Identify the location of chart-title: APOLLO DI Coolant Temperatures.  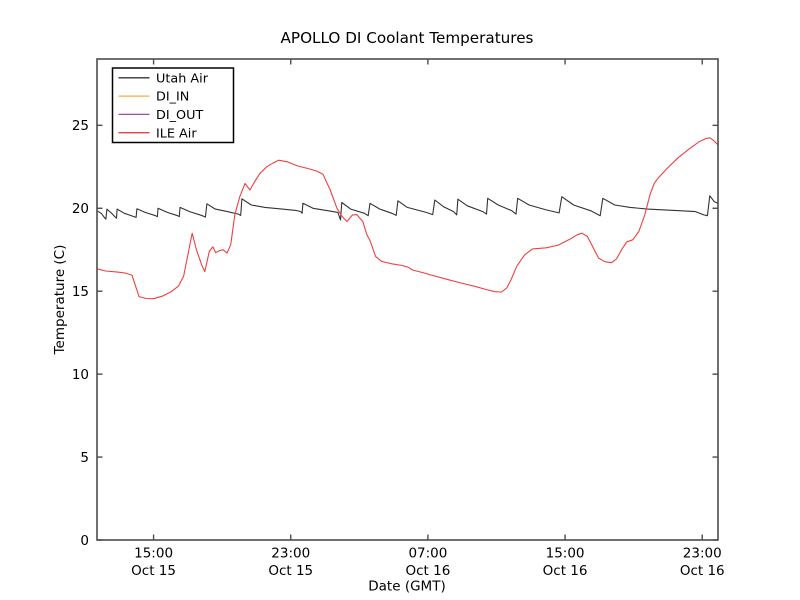
(407, 38).